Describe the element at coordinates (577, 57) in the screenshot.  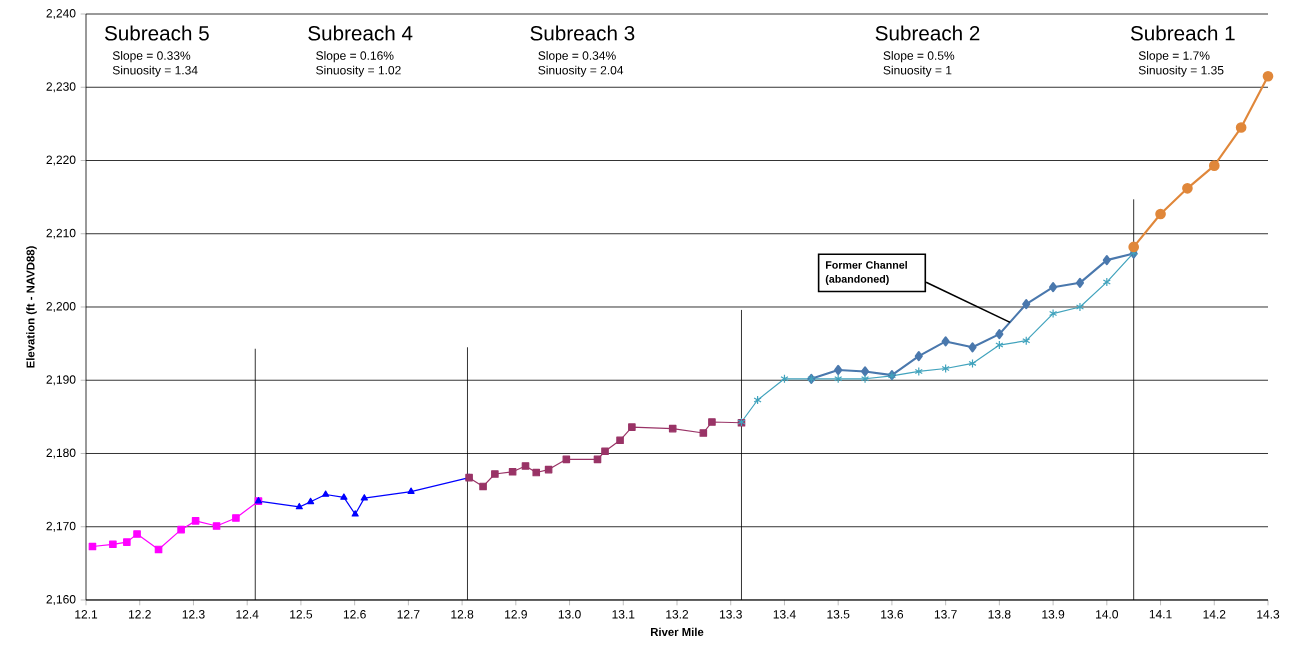
I see `annotation: Slope = 0.34%` at that location.